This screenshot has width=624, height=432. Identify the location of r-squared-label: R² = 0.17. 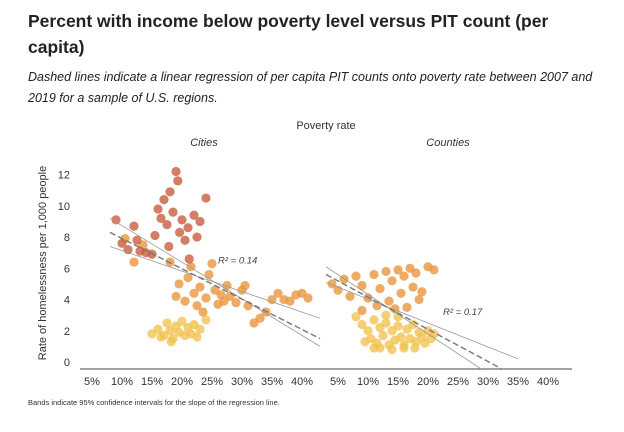
(463, 312).